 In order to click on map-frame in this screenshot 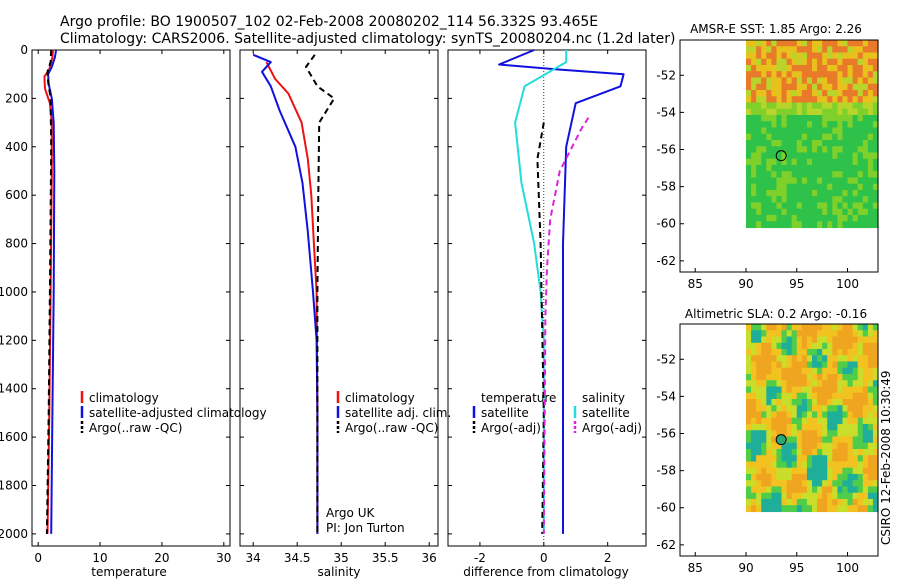, I will do `click(779, 440)`.